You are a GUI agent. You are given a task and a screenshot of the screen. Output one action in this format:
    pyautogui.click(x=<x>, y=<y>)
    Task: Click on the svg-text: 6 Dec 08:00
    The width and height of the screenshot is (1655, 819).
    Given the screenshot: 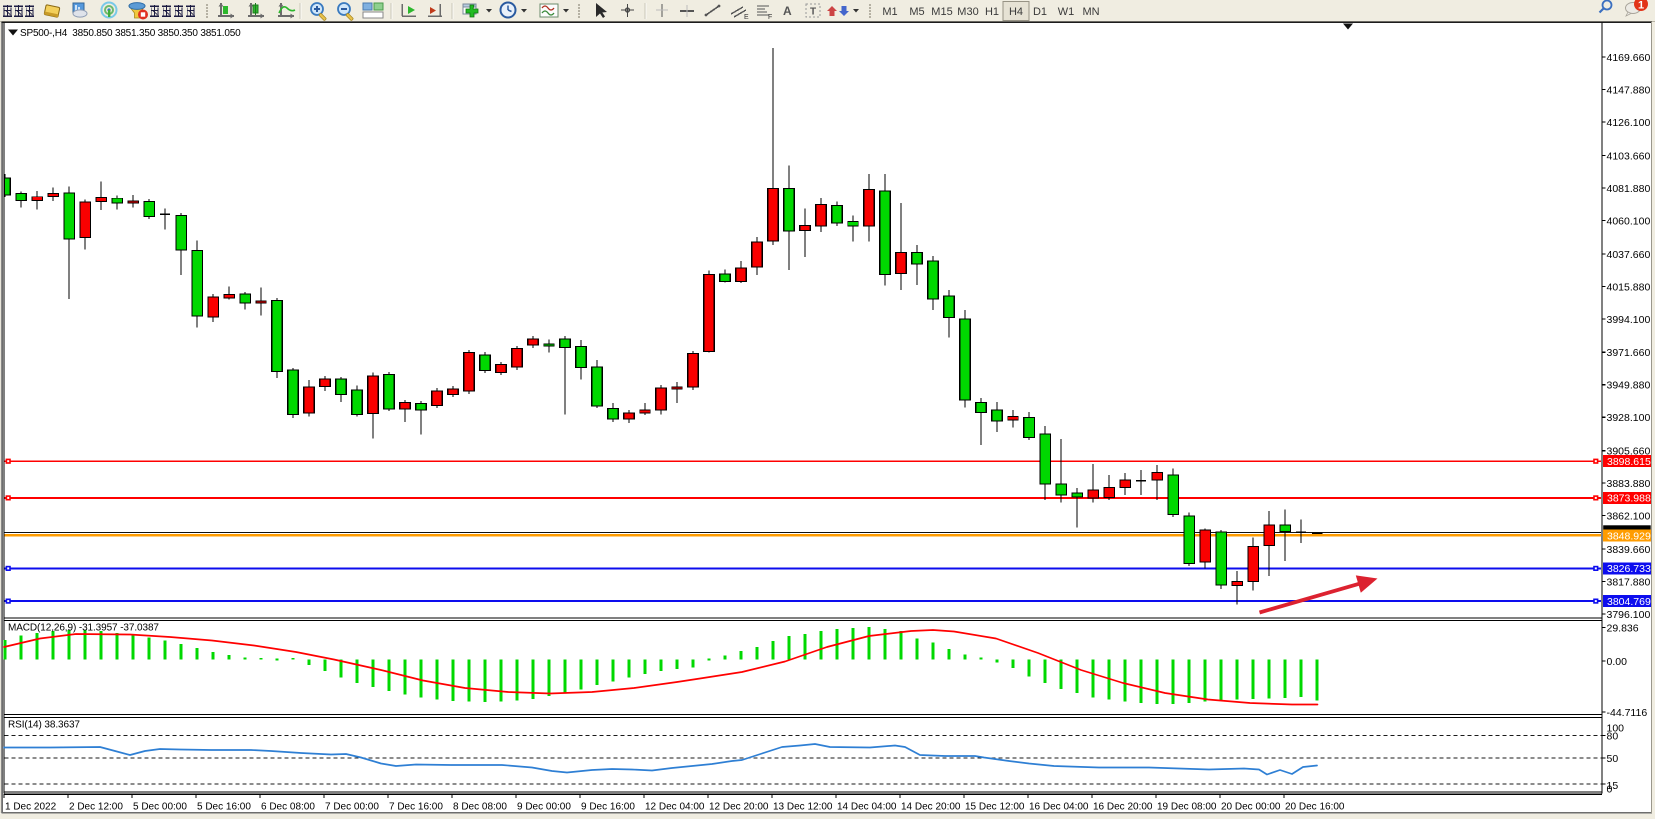 What is the action you would take?
    pyautogui.click(x=288, y=807)
    